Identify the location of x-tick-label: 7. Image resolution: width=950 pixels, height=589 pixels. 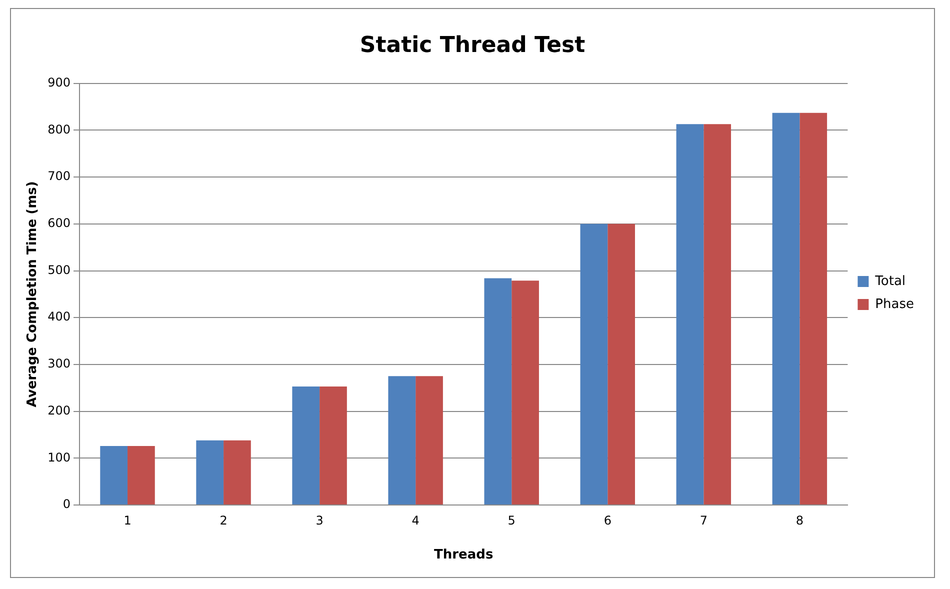
(704, 520).